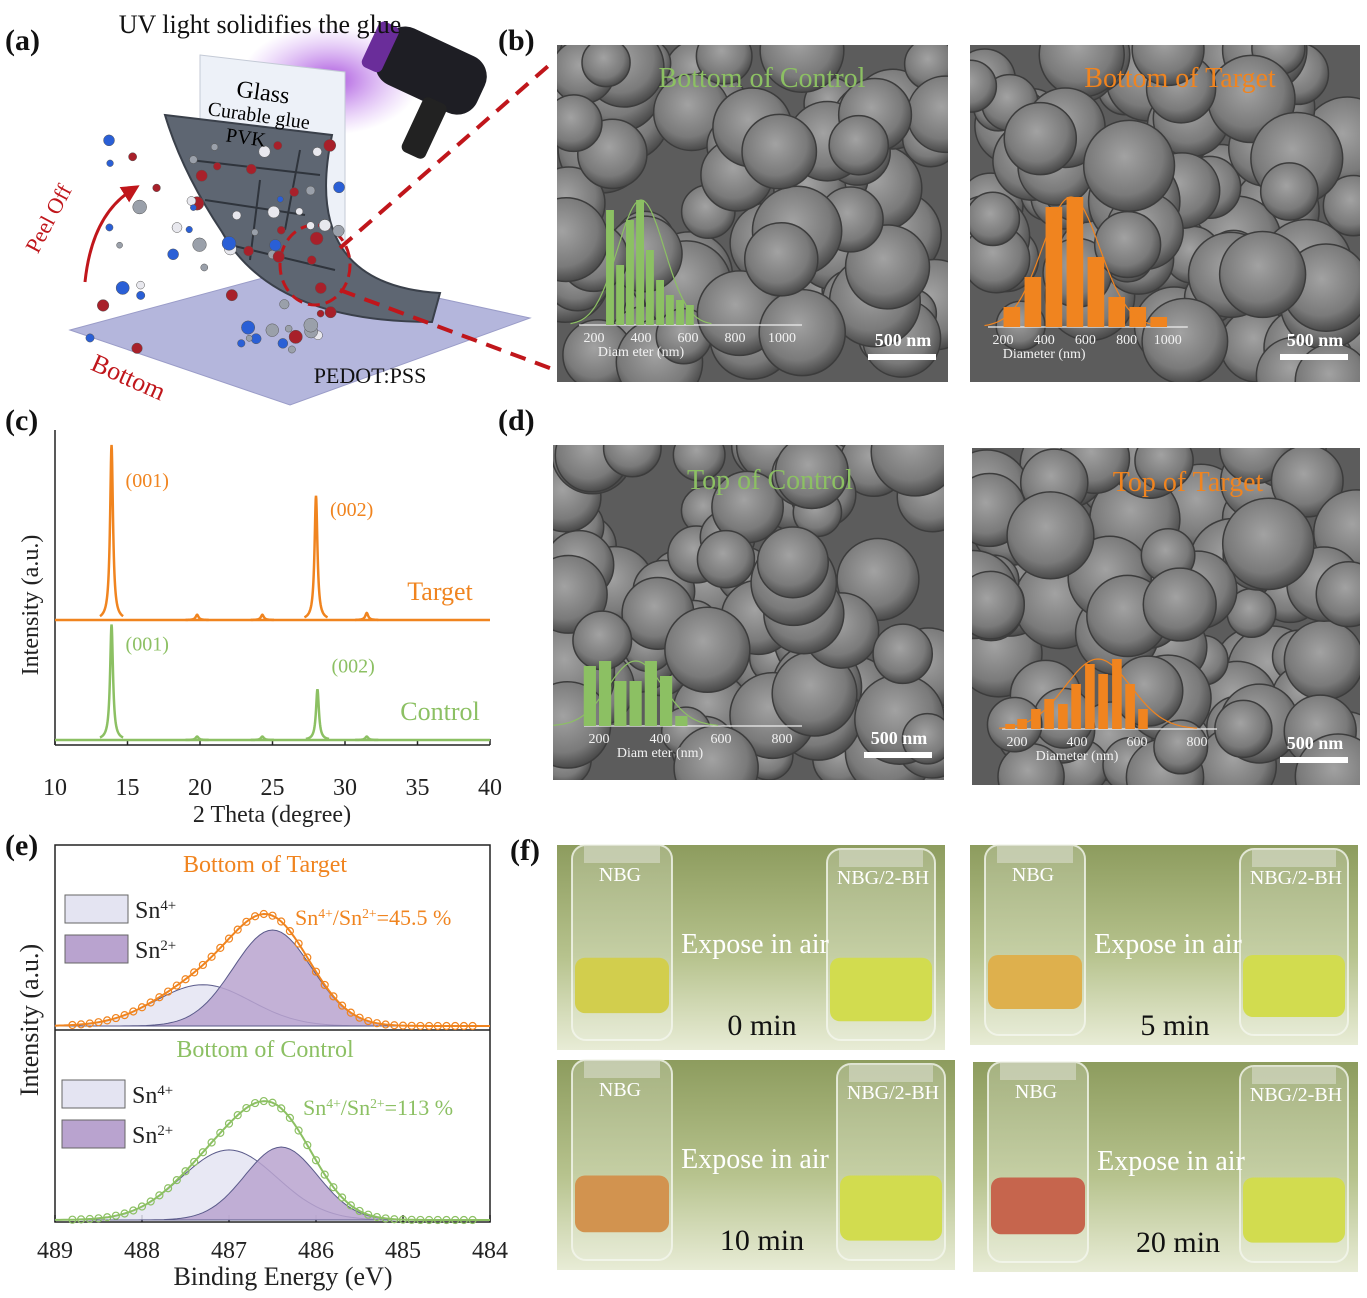 The width and height of the screenshot is (1367, 1298). I want to click on fit-curve, so click(641, 262).